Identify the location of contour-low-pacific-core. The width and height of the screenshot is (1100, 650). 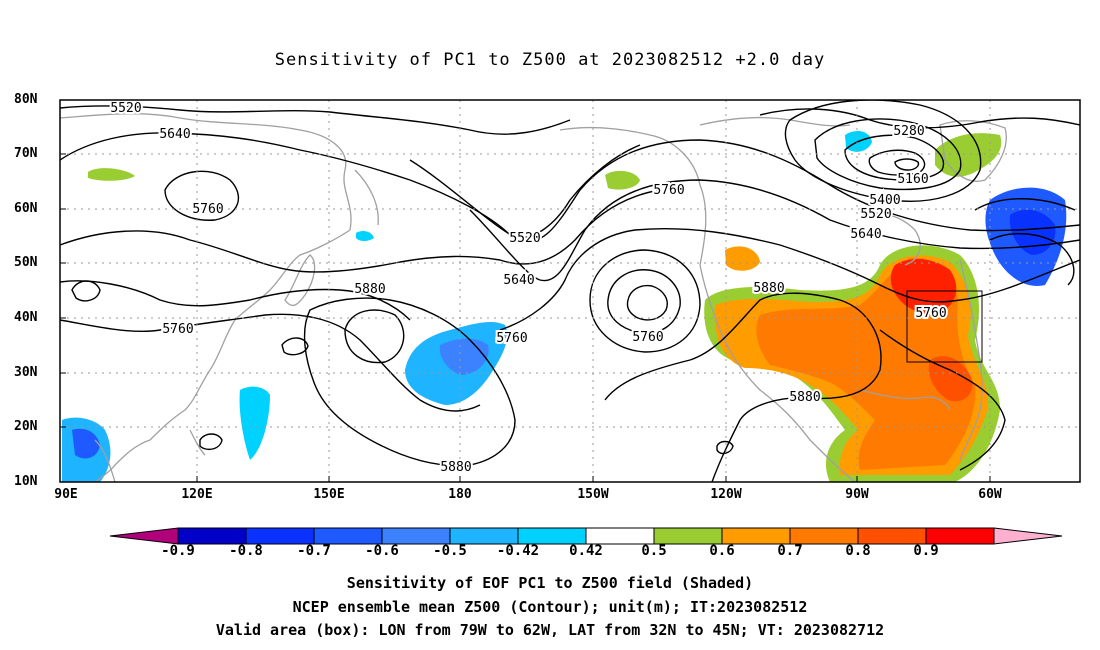
(647, 302).